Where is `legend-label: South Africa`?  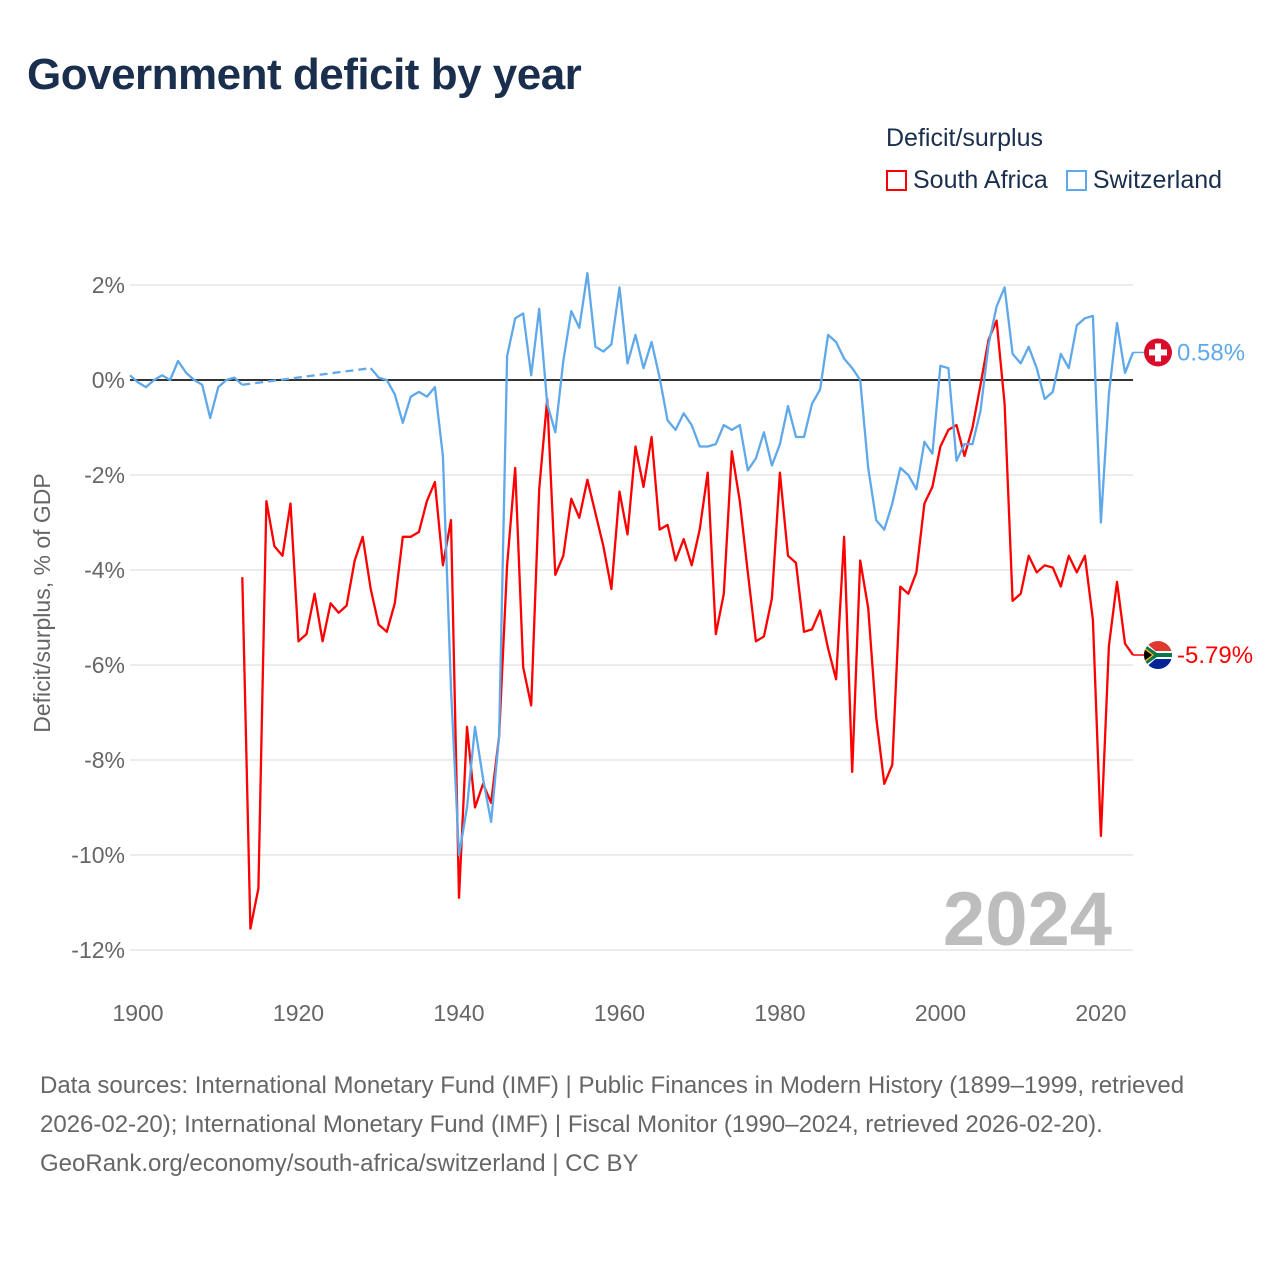
legend-label: South Africa is located at coordinates (980, 180).